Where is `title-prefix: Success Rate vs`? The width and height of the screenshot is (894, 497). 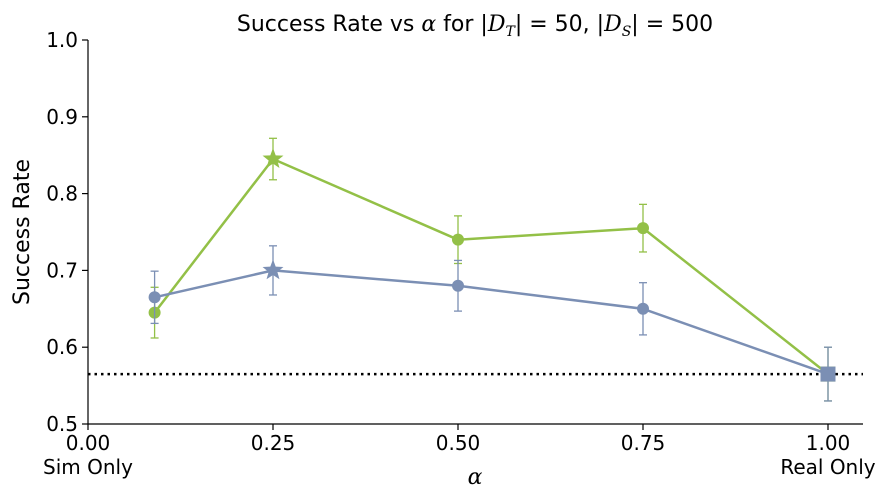
title-prefix: Success Rate vs is located at coordinates (329, 24).